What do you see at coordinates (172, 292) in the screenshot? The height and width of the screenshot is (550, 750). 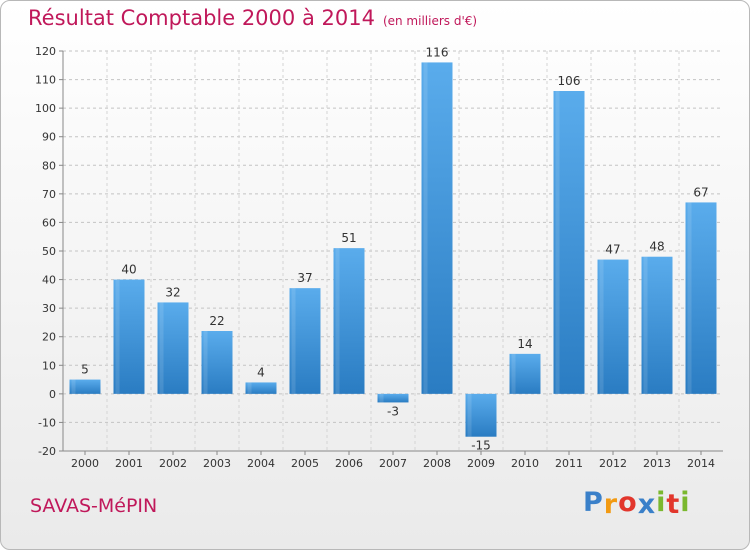 I see `data-label: 32` at bounding box center [172, 292].